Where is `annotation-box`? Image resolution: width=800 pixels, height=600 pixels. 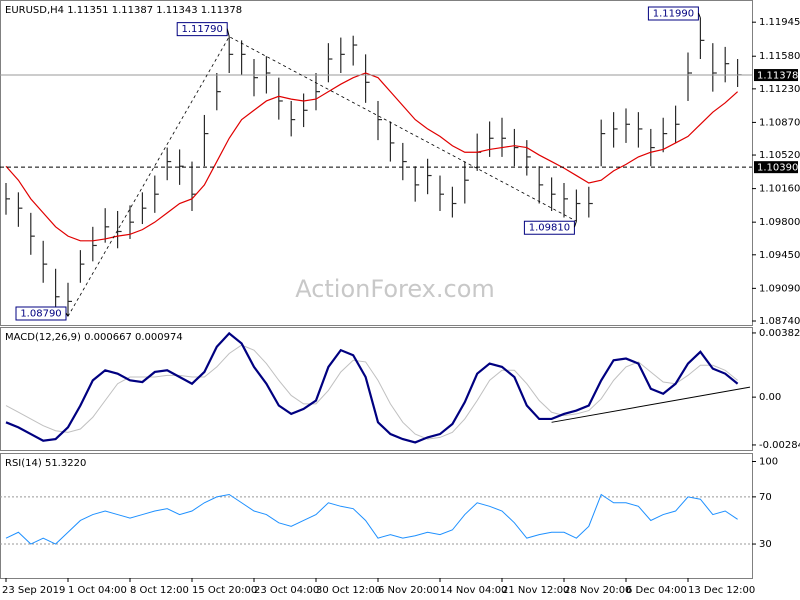
annotation-box is located at coordinates (549, 227).